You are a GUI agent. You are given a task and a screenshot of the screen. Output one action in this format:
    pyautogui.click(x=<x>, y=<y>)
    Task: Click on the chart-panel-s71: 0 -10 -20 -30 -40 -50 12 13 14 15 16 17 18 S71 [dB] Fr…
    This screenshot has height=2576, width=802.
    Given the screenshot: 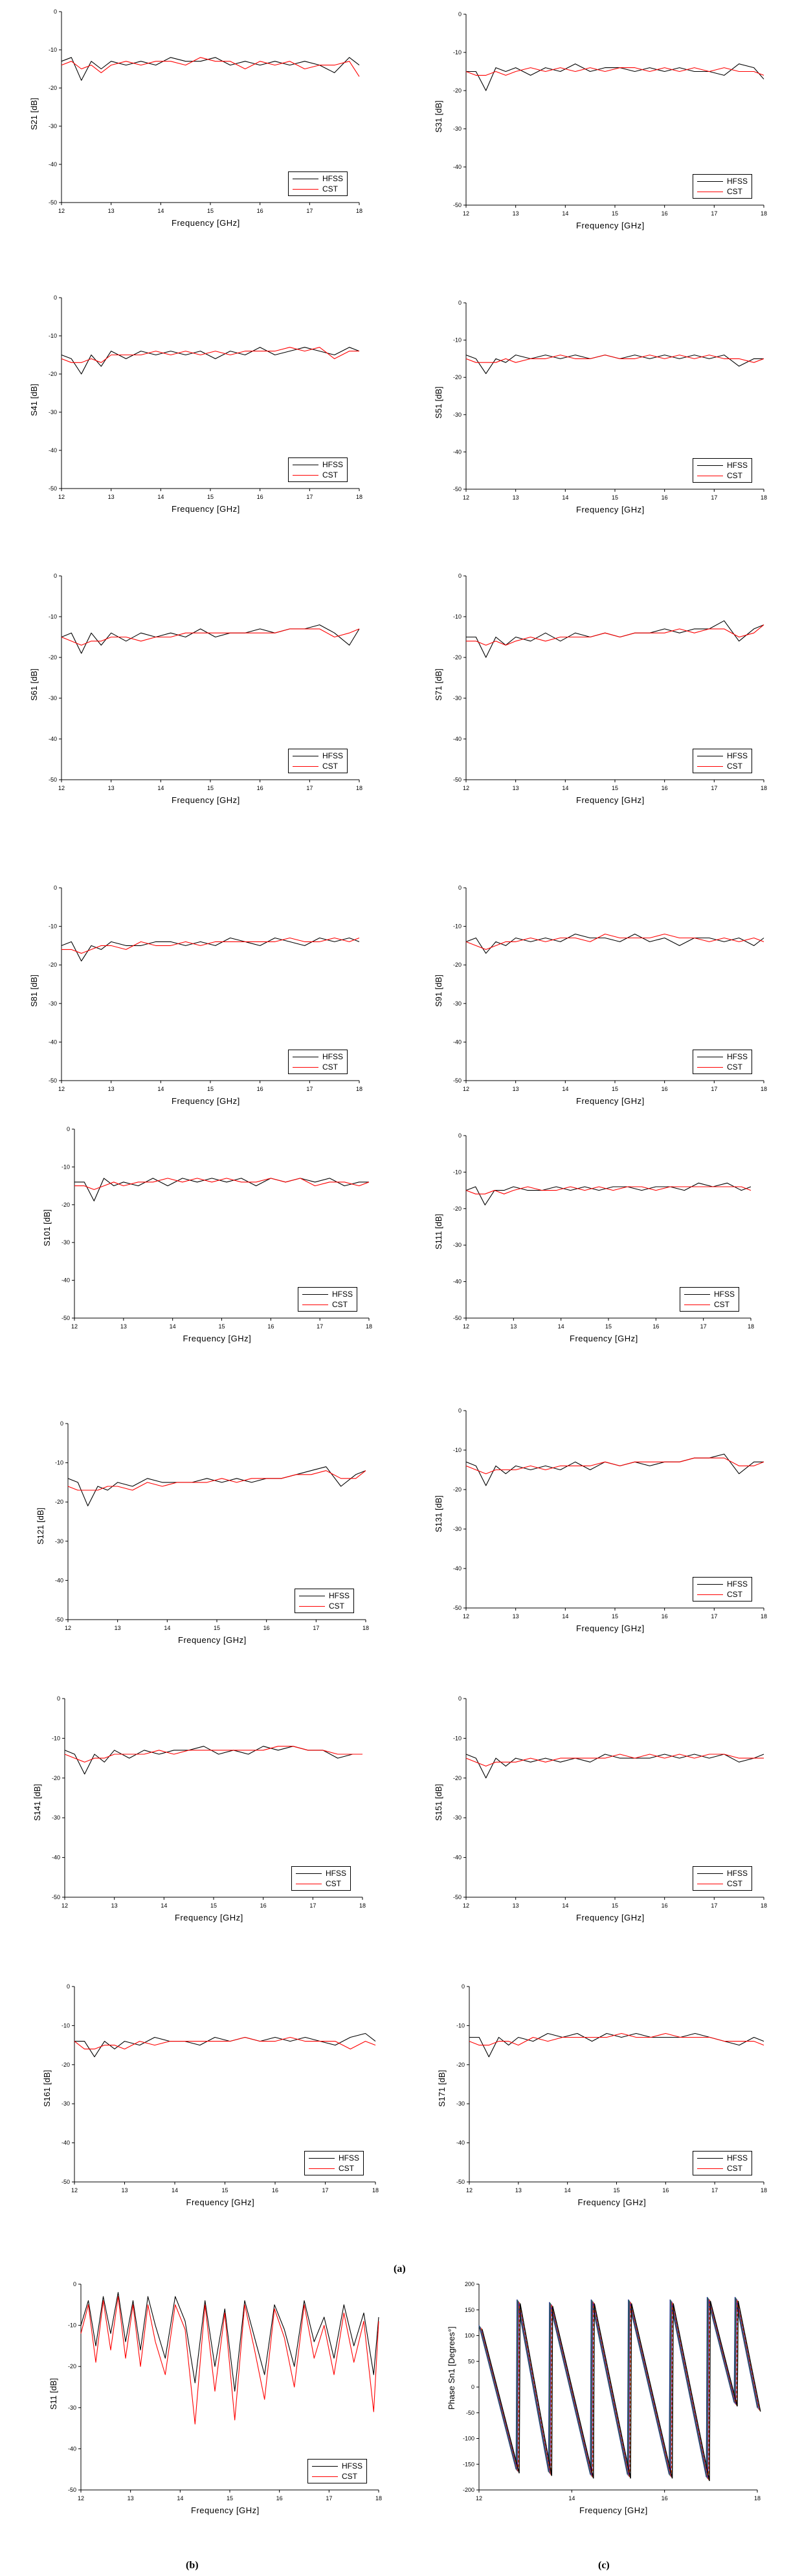 What is the action you would take?
    pyautogui.click(x=602, y=694)
    